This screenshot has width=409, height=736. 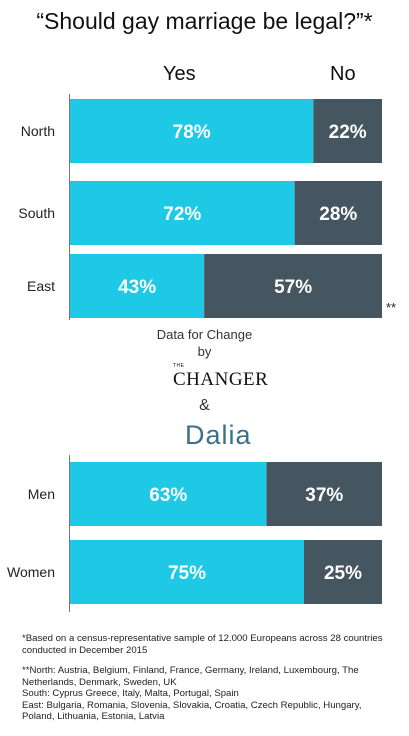 I want to click on data-label-no-south: 28%, so click(x=338, y=214).